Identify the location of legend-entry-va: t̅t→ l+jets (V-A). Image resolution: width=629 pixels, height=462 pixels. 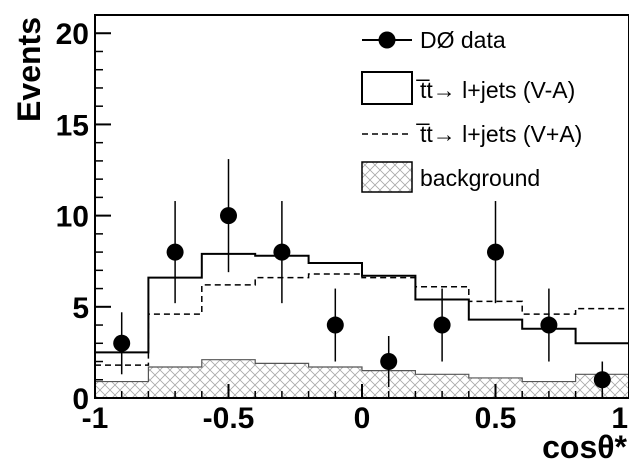
(468, 88).